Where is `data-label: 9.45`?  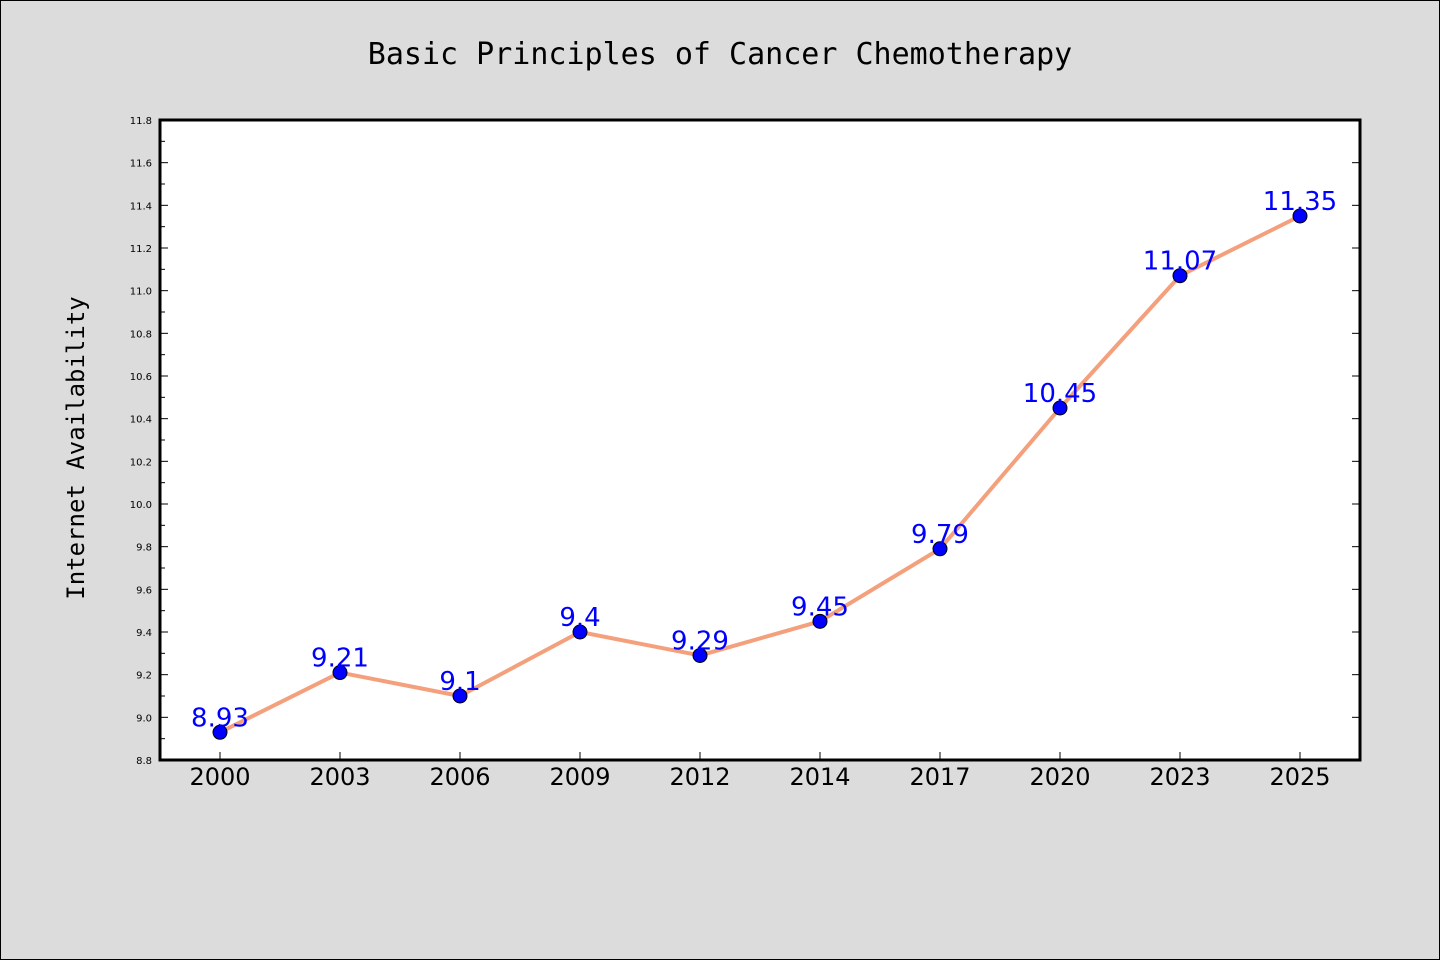
data-label: 9.45 is located at coordinates (820, 607).